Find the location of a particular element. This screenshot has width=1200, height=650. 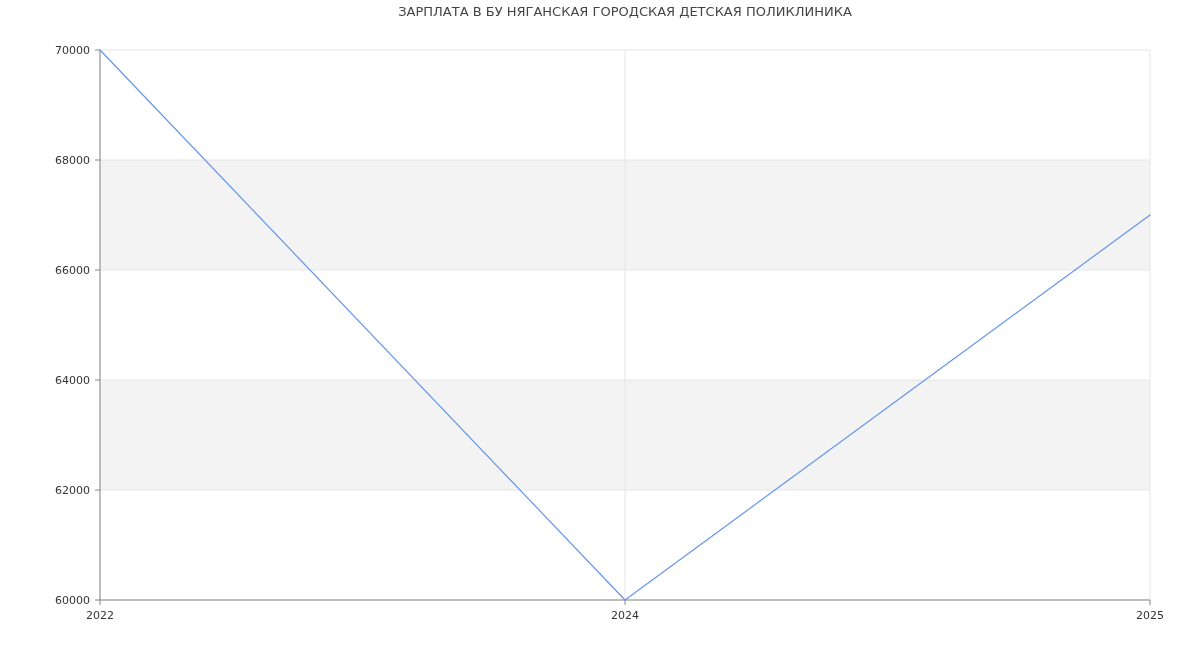

y-tick-label: 64000 is located at coordinates (72, 380).